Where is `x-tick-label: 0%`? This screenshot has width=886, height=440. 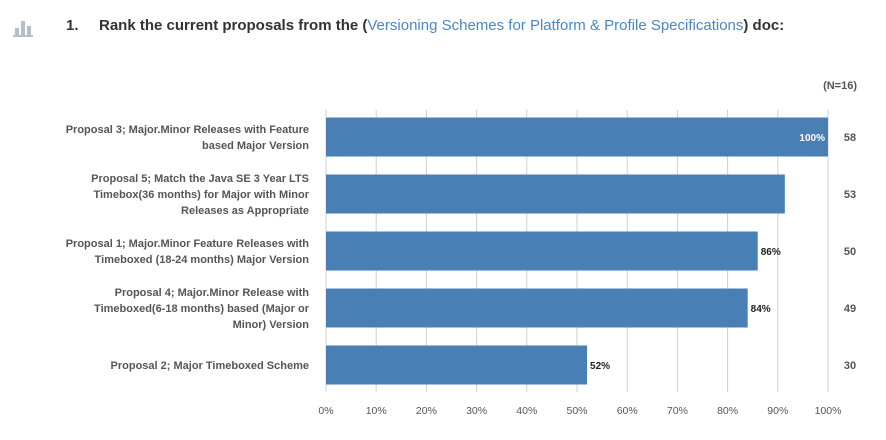
x-tick-label: 0% is located at coordinates (325, 411).